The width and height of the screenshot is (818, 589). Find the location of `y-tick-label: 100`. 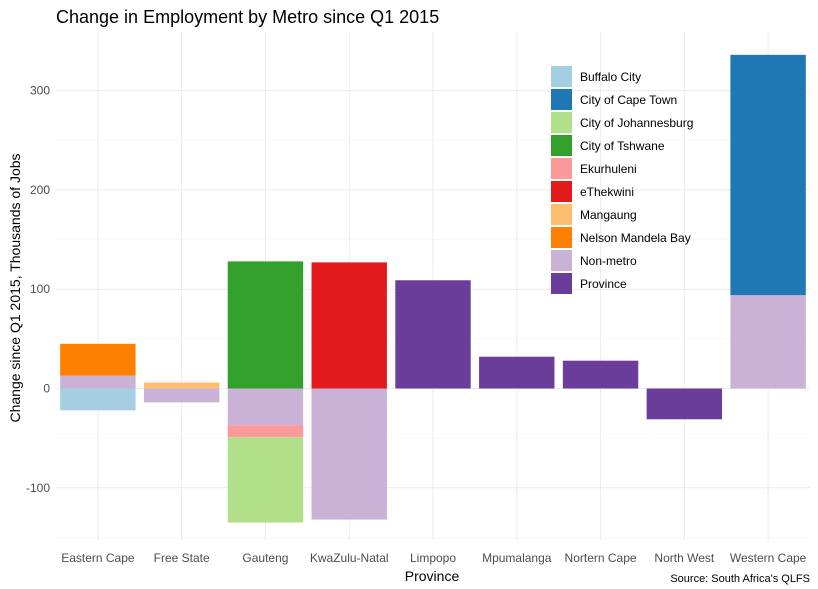

y-tick-label: 100 is located at coordinates (40, 289).